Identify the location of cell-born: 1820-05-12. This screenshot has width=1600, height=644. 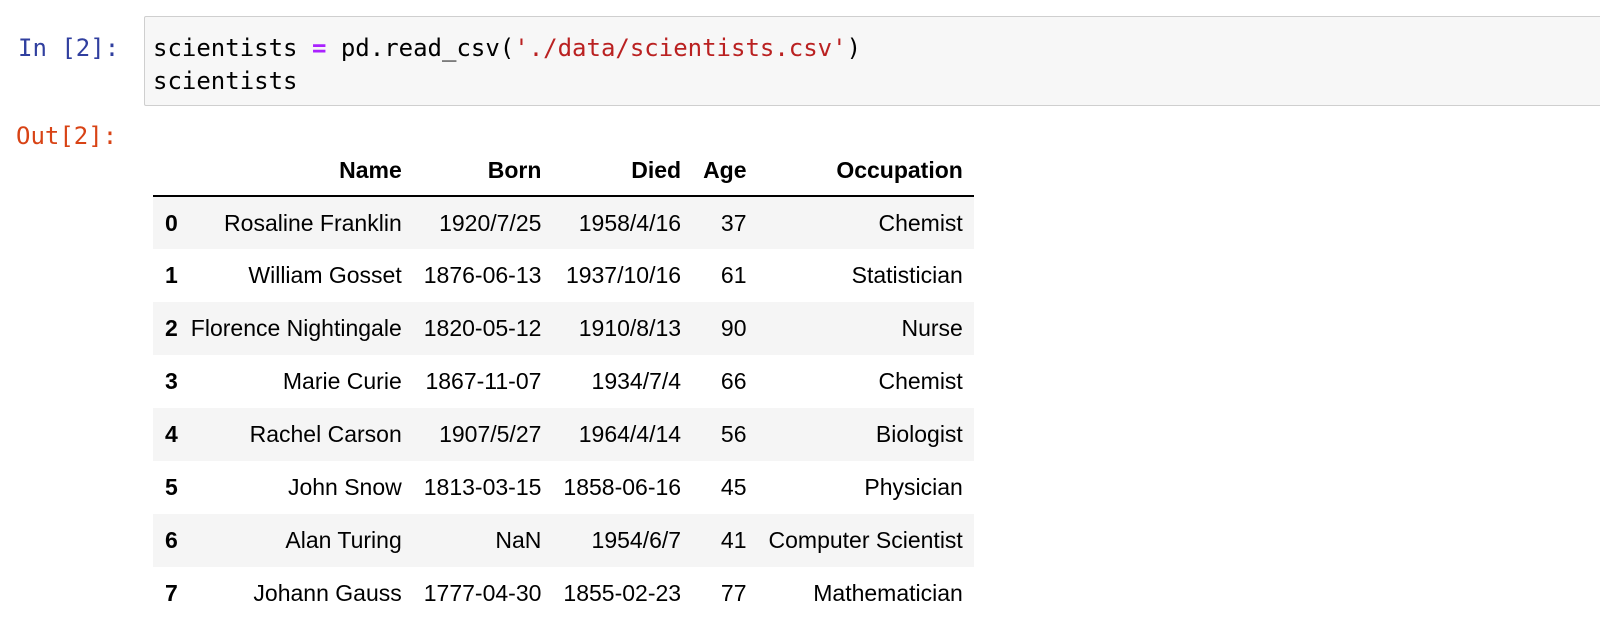
(482, 328).